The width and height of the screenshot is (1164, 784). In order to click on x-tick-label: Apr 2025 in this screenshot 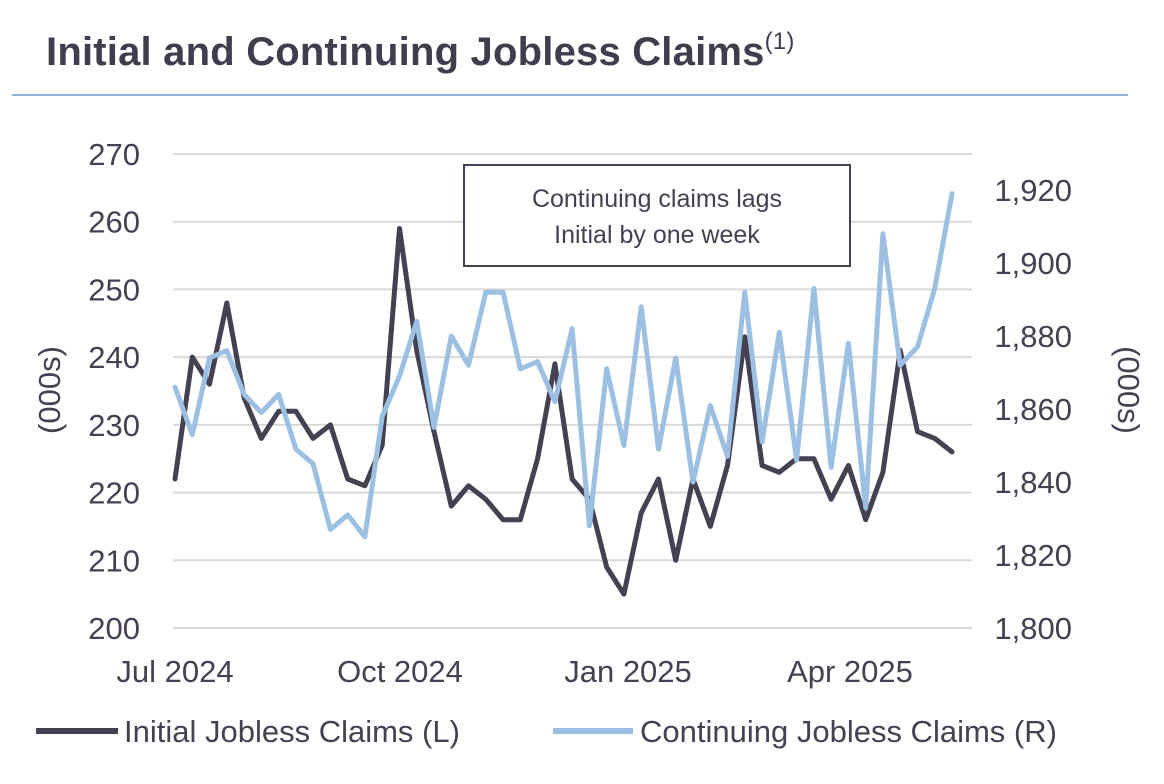, I will do `click(850, 671)`.